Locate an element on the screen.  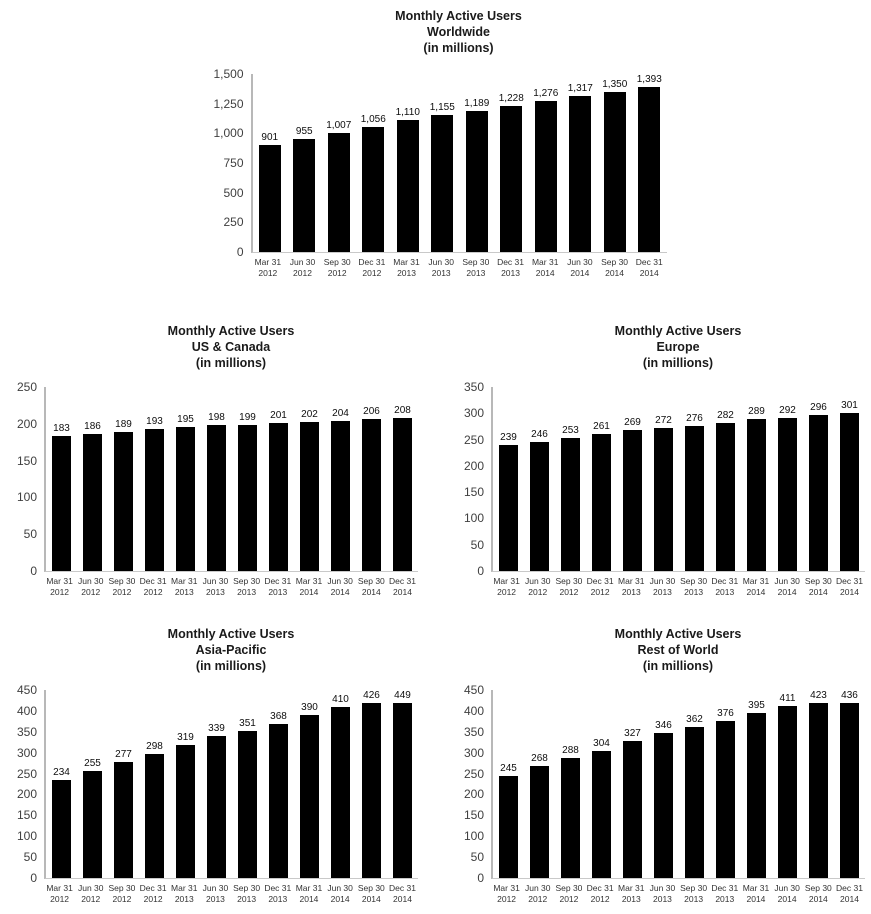
plot-area: 239 246 253 261 269 272 276 282 289 292 296 301 is located at coordinates (678, 479).